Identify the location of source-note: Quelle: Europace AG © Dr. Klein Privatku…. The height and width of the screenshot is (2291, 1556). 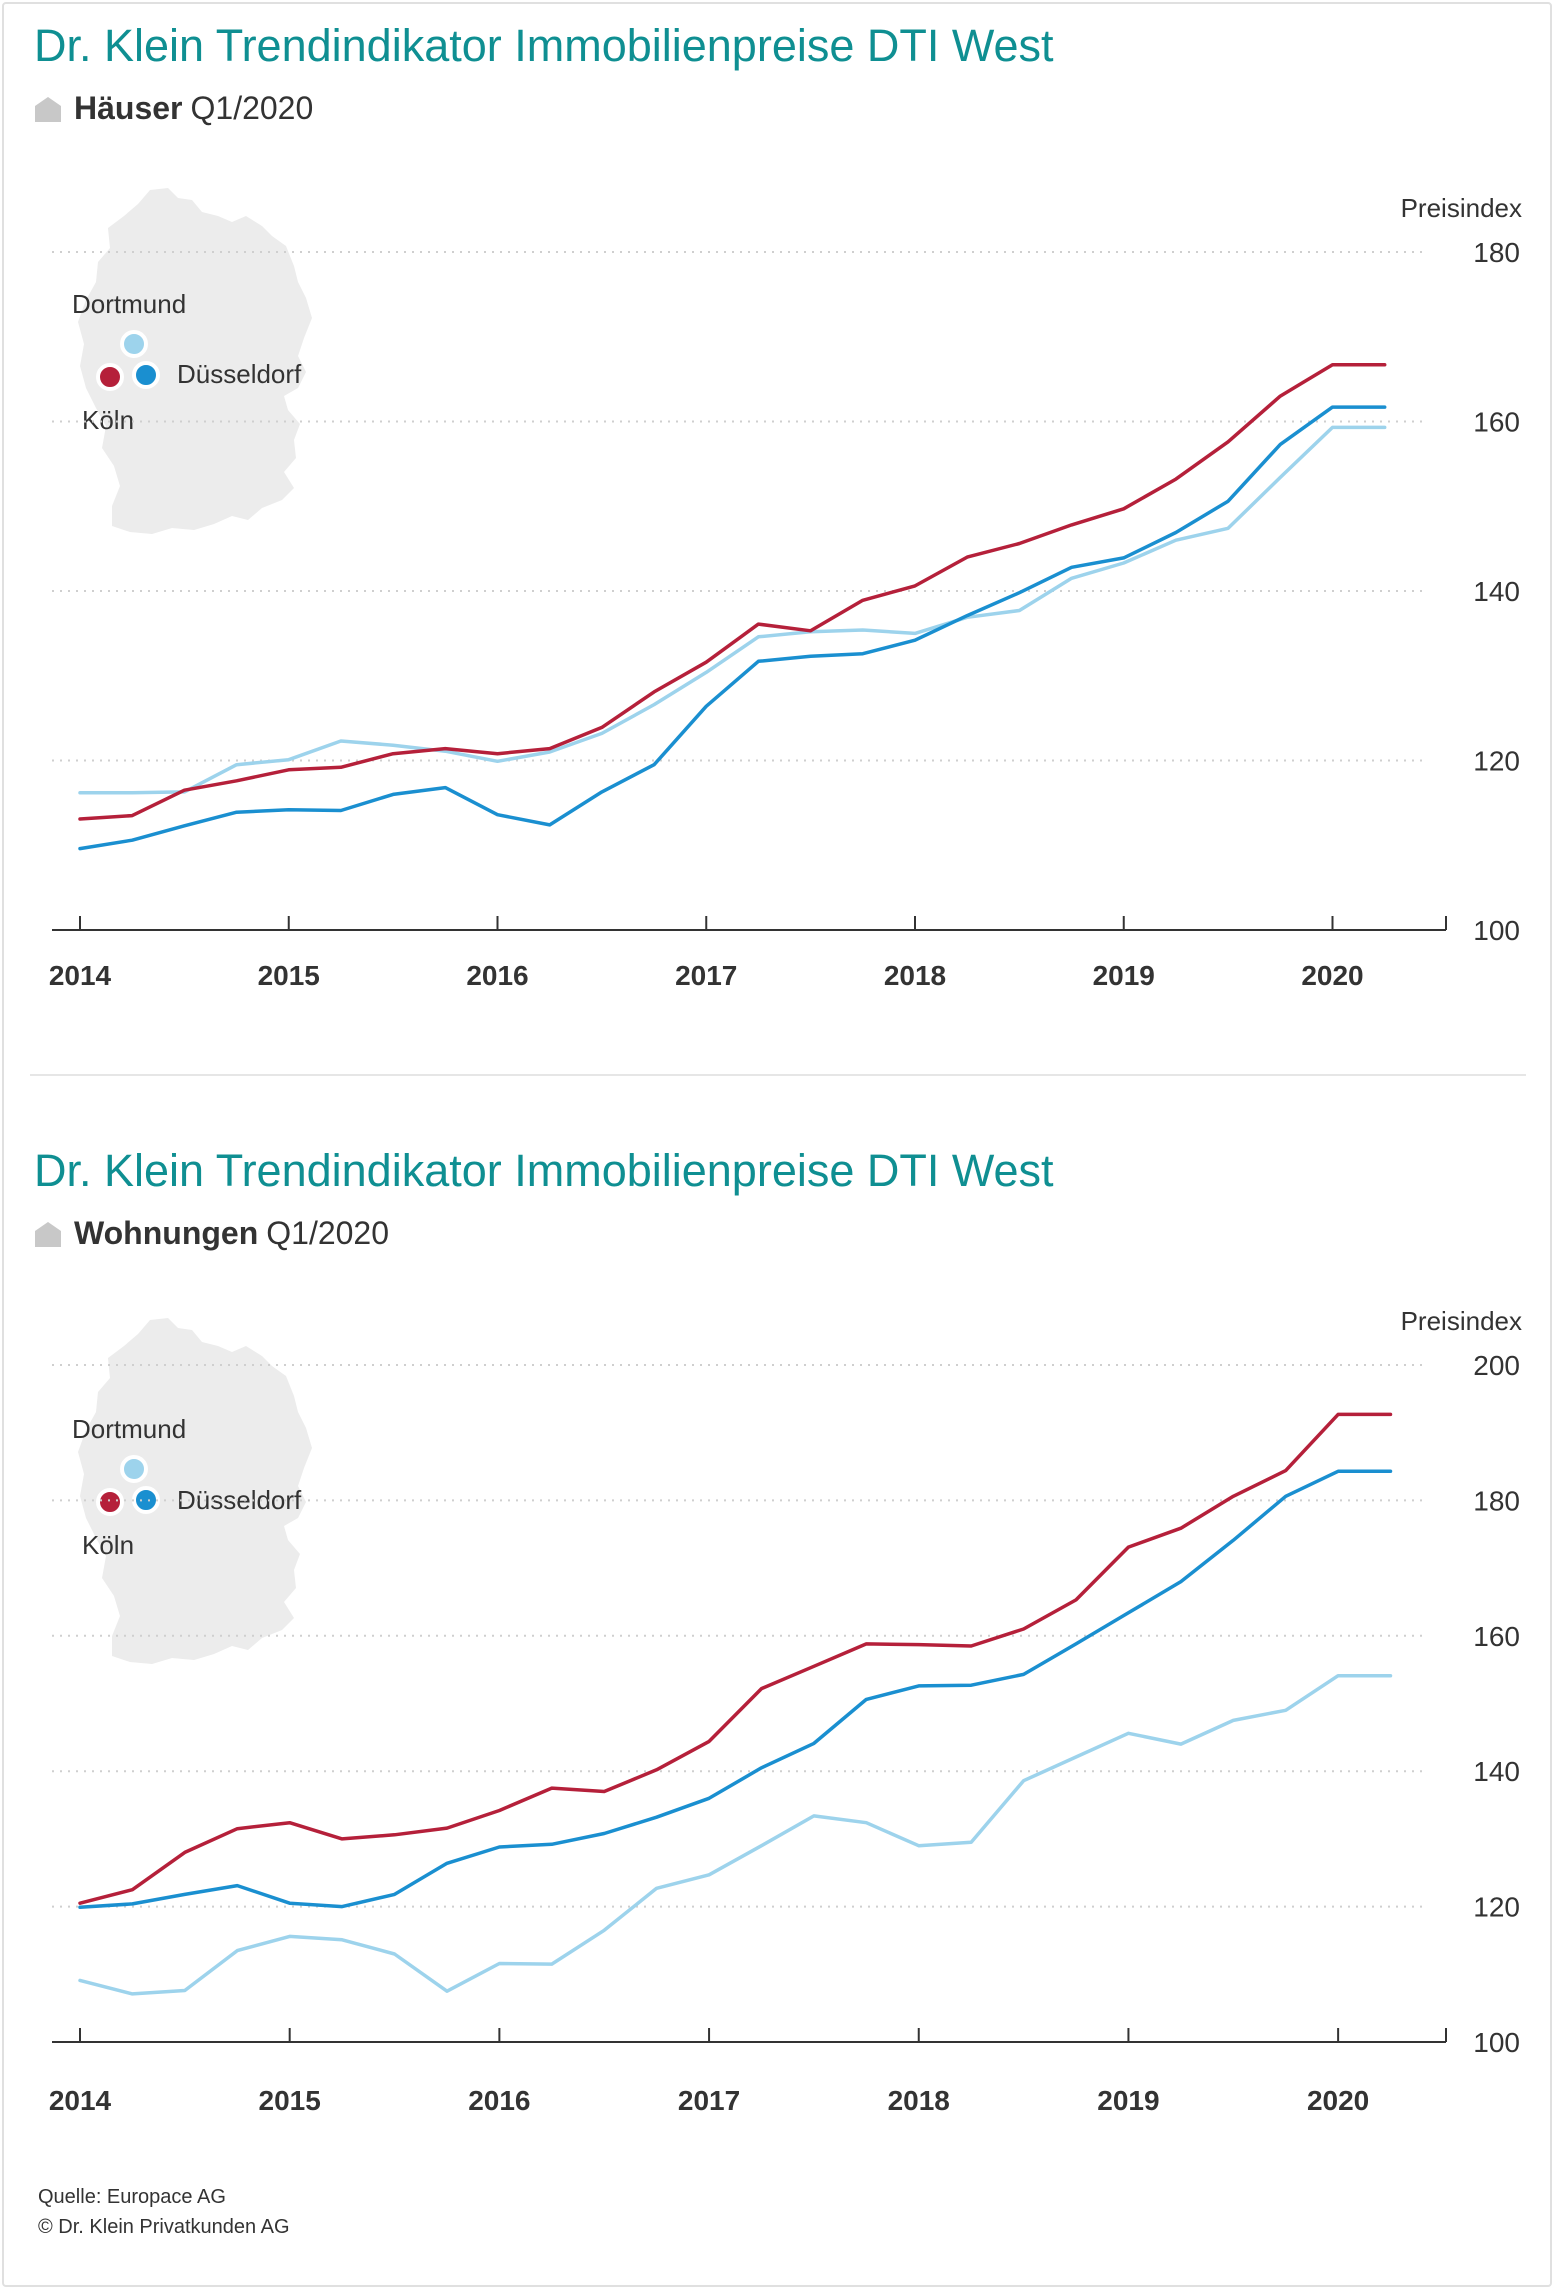
(164, 2212).